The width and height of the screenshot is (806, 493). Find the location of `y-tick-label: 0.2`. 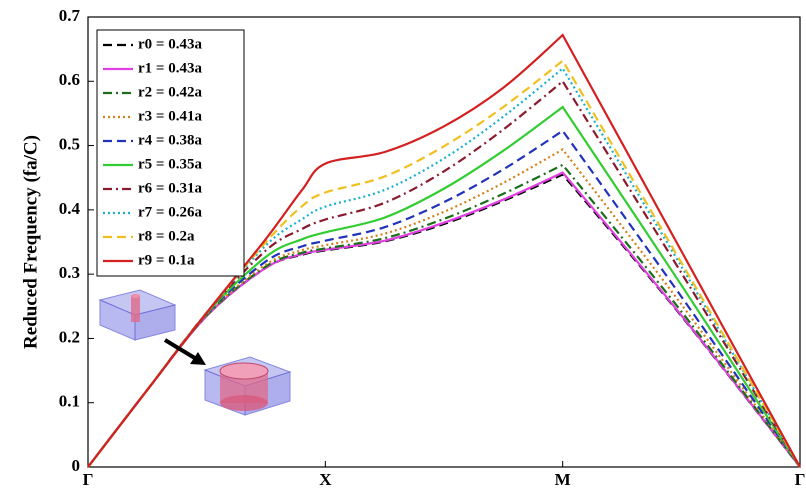

y-tick-label: 0.2 is located at coordinates (69, 336).